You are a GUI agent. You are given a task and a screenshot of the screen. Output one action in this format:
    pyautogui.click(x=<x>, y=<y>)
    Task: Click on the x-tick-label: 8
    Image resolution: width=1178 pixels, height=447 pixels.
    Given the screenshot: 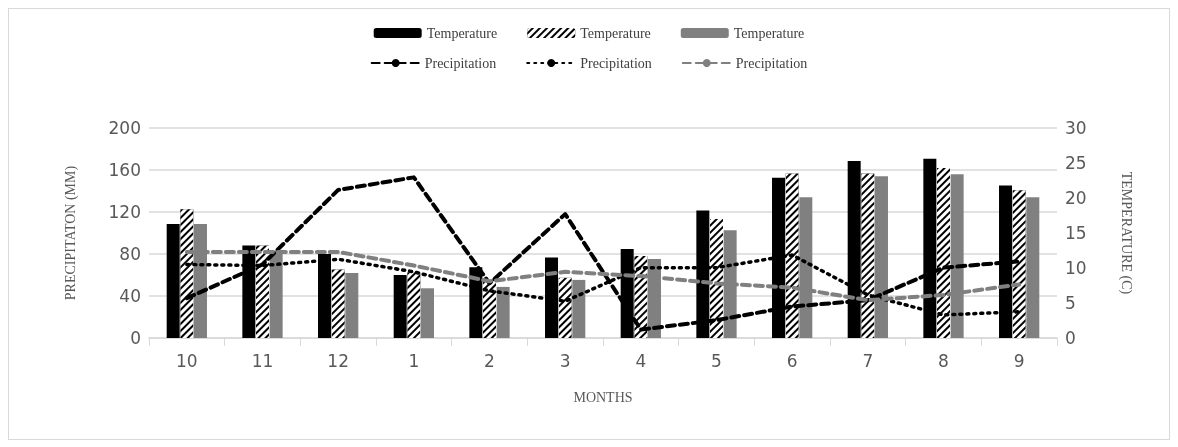 What is the action you would take?
    pyautogui.click(x=943, y=360)
    